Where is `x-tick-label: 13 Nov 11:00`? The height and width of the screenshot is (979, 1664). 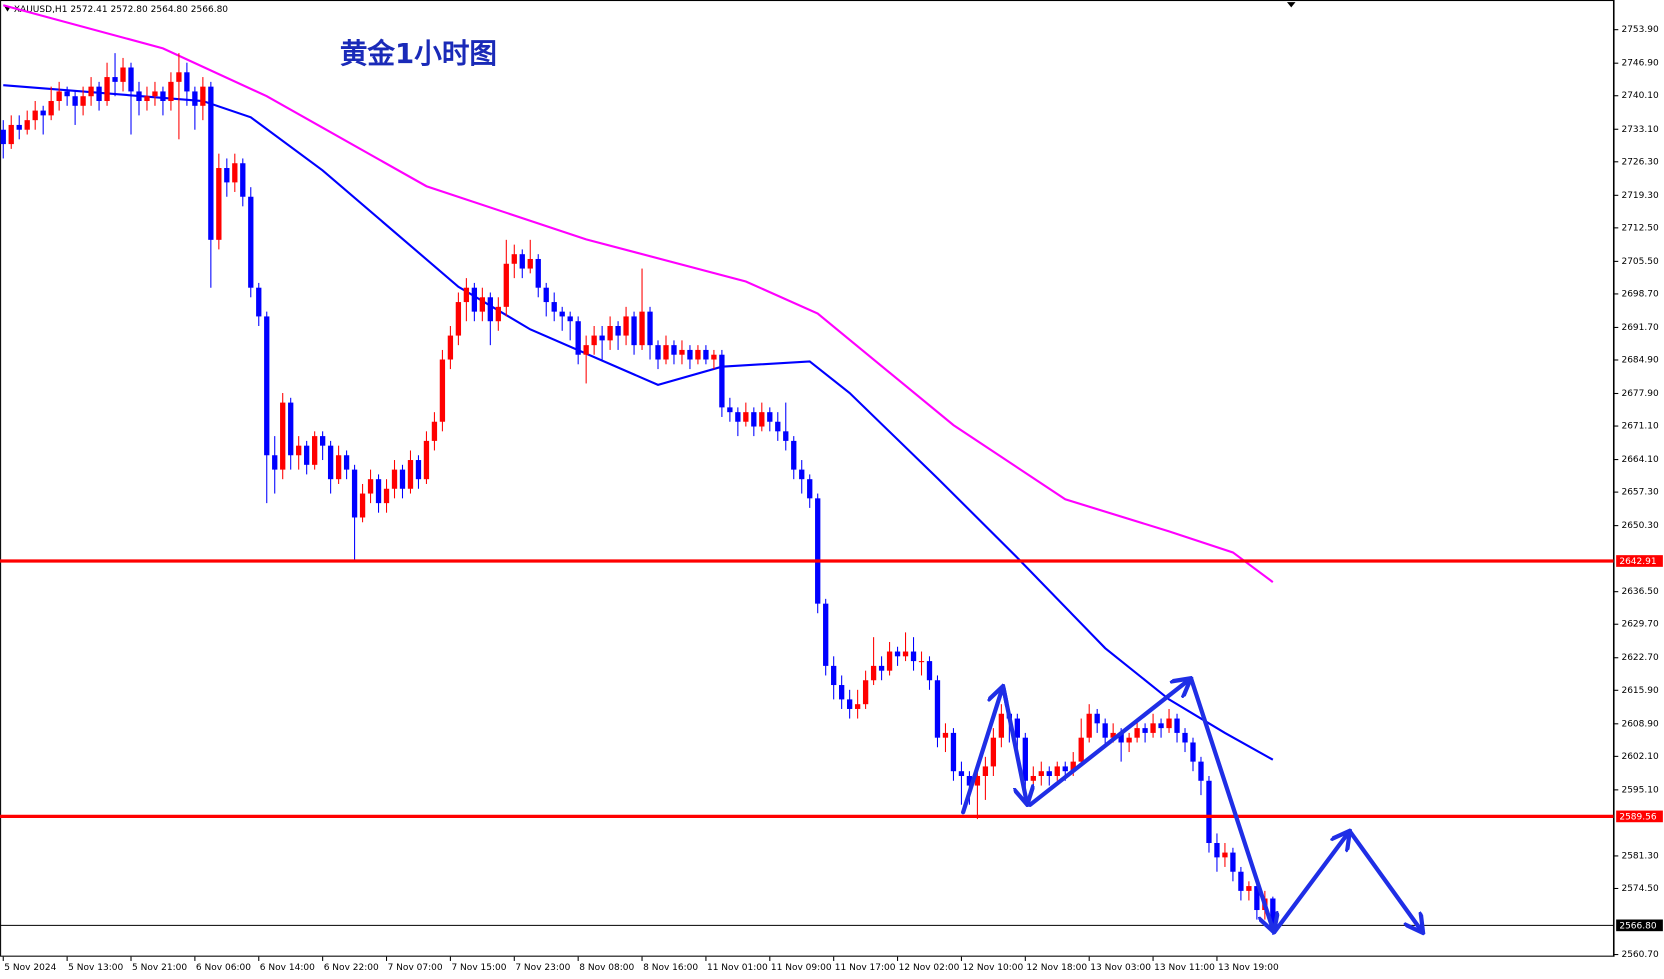
x-tick-label: 13 Nov 11:00 is located at coordinates (1184, 968).